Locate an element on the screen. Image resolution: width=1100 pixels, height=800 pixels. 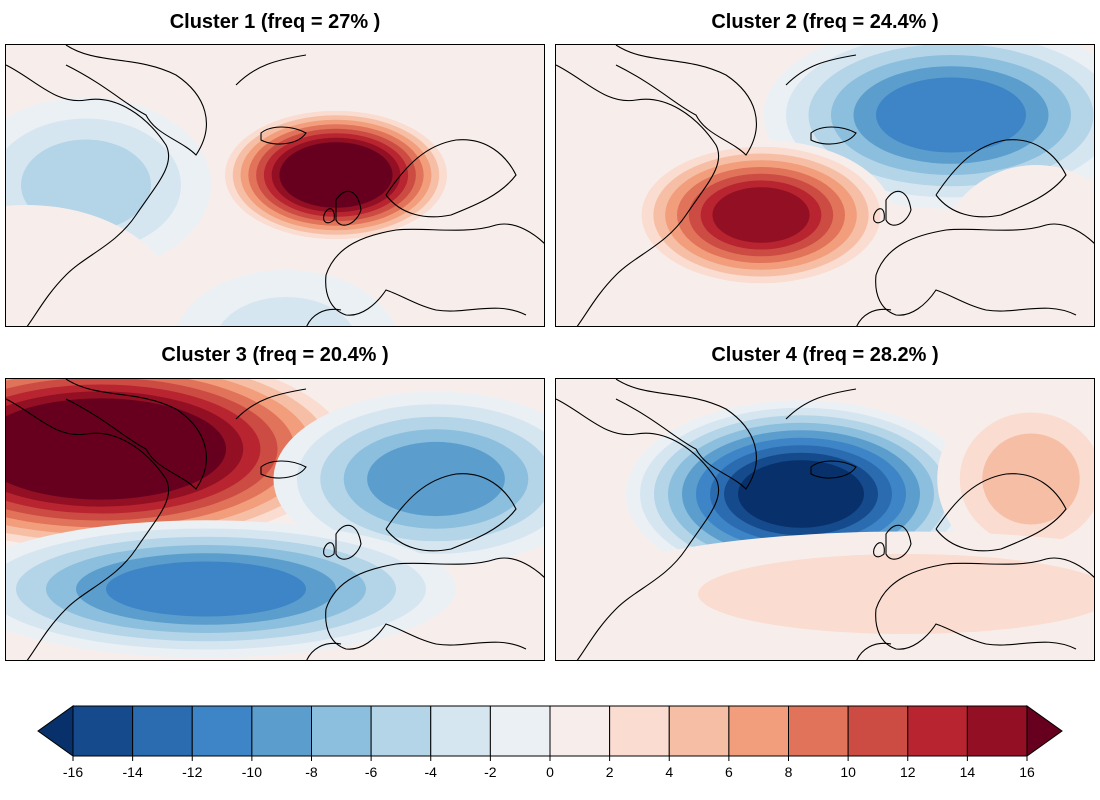
colorbar-tick-label: 12 is located at coordinates (908, 772).